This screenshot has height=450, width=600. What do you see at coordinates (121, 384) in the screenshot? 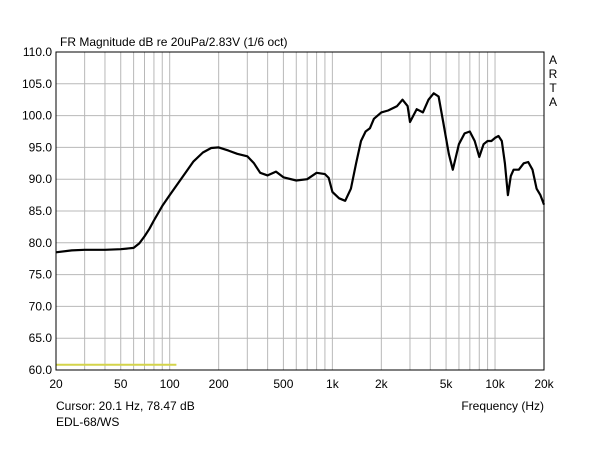
I see `x-tick-label: 50` at bounding box center [121, 384].